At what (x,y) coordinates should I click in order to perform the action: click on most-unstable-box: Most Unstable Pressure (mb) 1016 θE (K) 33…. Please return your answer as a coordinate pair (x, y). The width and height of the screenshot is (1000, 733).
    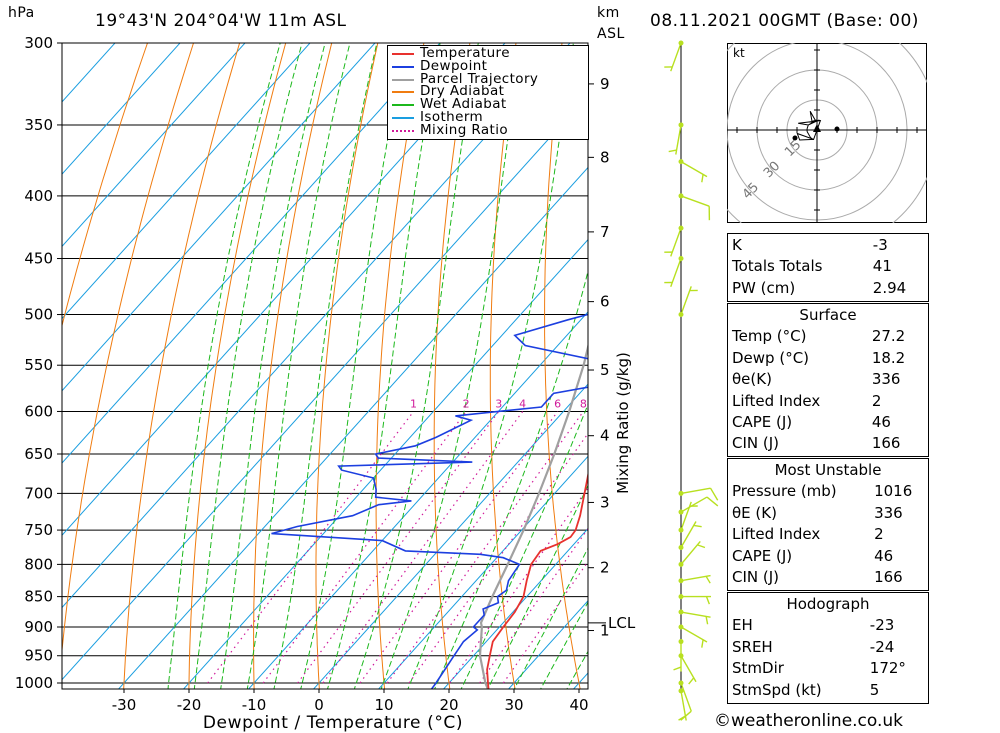
    Looking at the image, I should click on (828, 524).